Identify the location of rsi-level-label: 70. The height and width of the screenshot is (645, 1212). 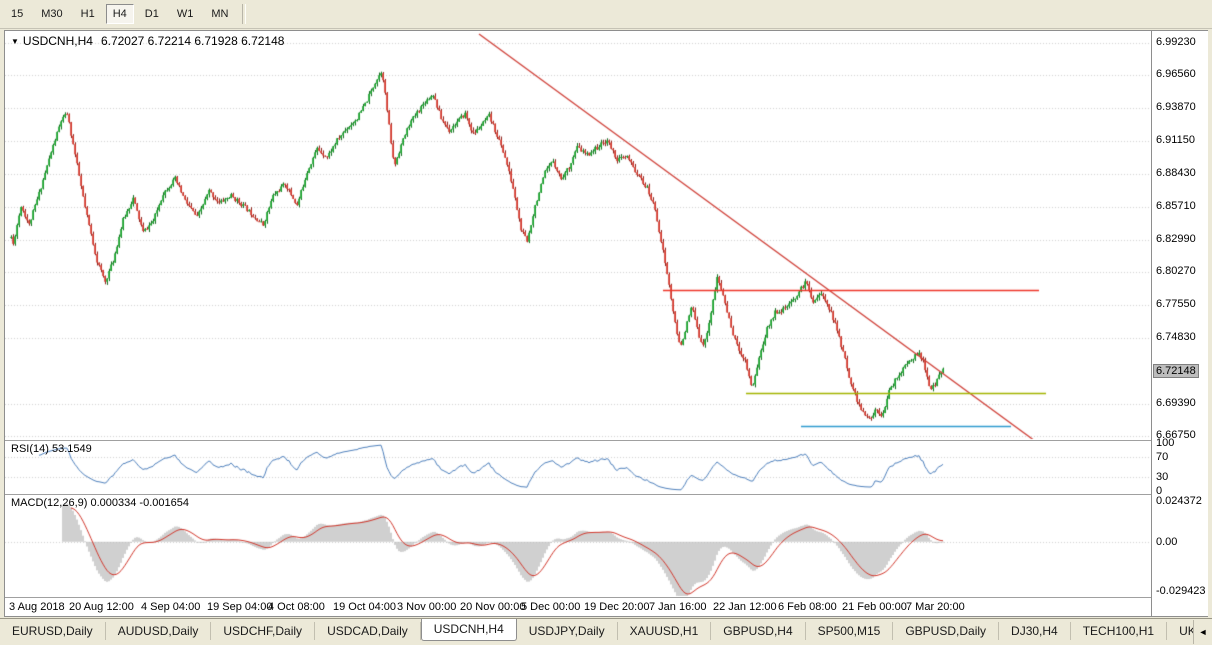
(1162, 457).